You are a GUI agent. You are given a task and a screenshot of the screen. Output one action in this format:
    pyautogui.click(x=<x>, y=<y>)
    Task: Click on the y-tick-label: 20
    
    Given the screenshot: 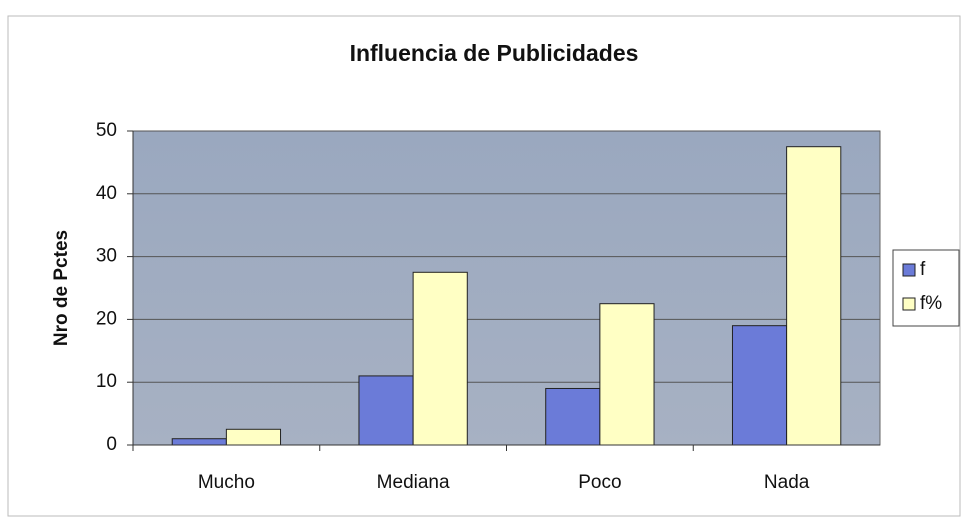 What is the action you would take?
    pyautogui.click(x=106, y=318)
    